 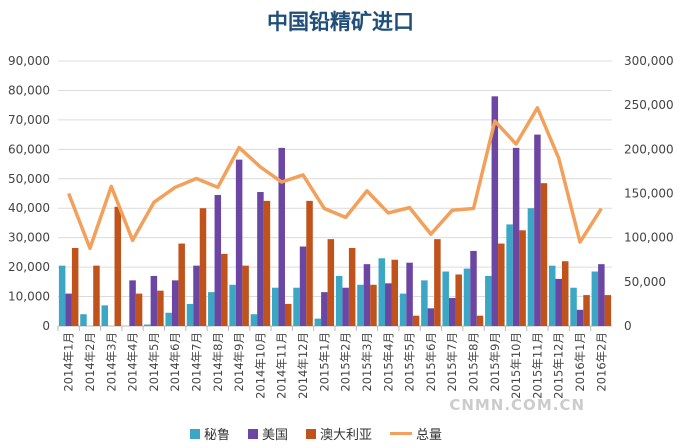 What do you see at coordinates (111, 362) in the screenshot?
I see `x-tick-label: 2014年3月` at bounding box center [111, 362].